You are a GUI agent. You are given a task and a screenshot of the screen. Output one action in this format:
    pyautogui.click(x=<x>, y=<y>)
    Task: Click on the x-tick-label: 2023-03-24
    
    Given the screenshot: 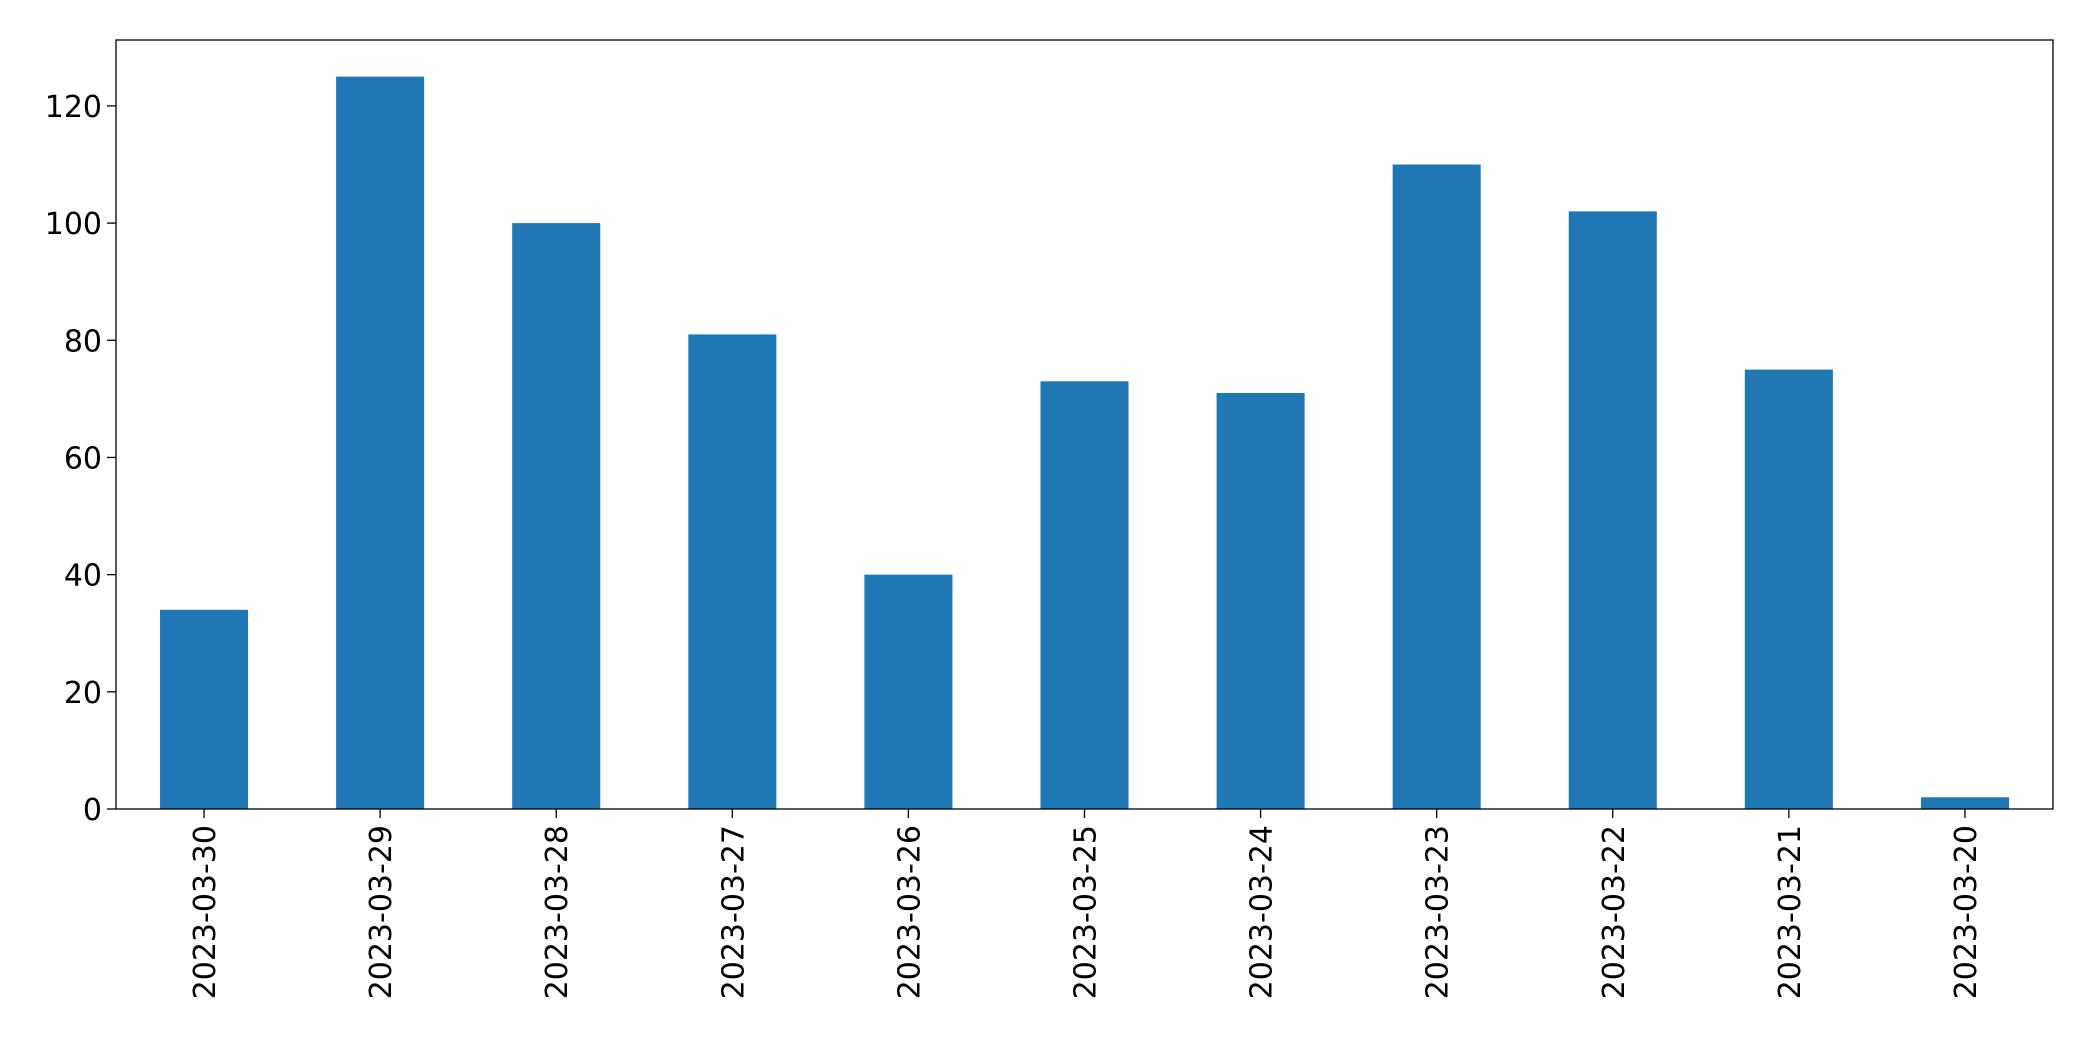 What is the action you would take?
    pyautogui.click(x=1262, y=912)
    